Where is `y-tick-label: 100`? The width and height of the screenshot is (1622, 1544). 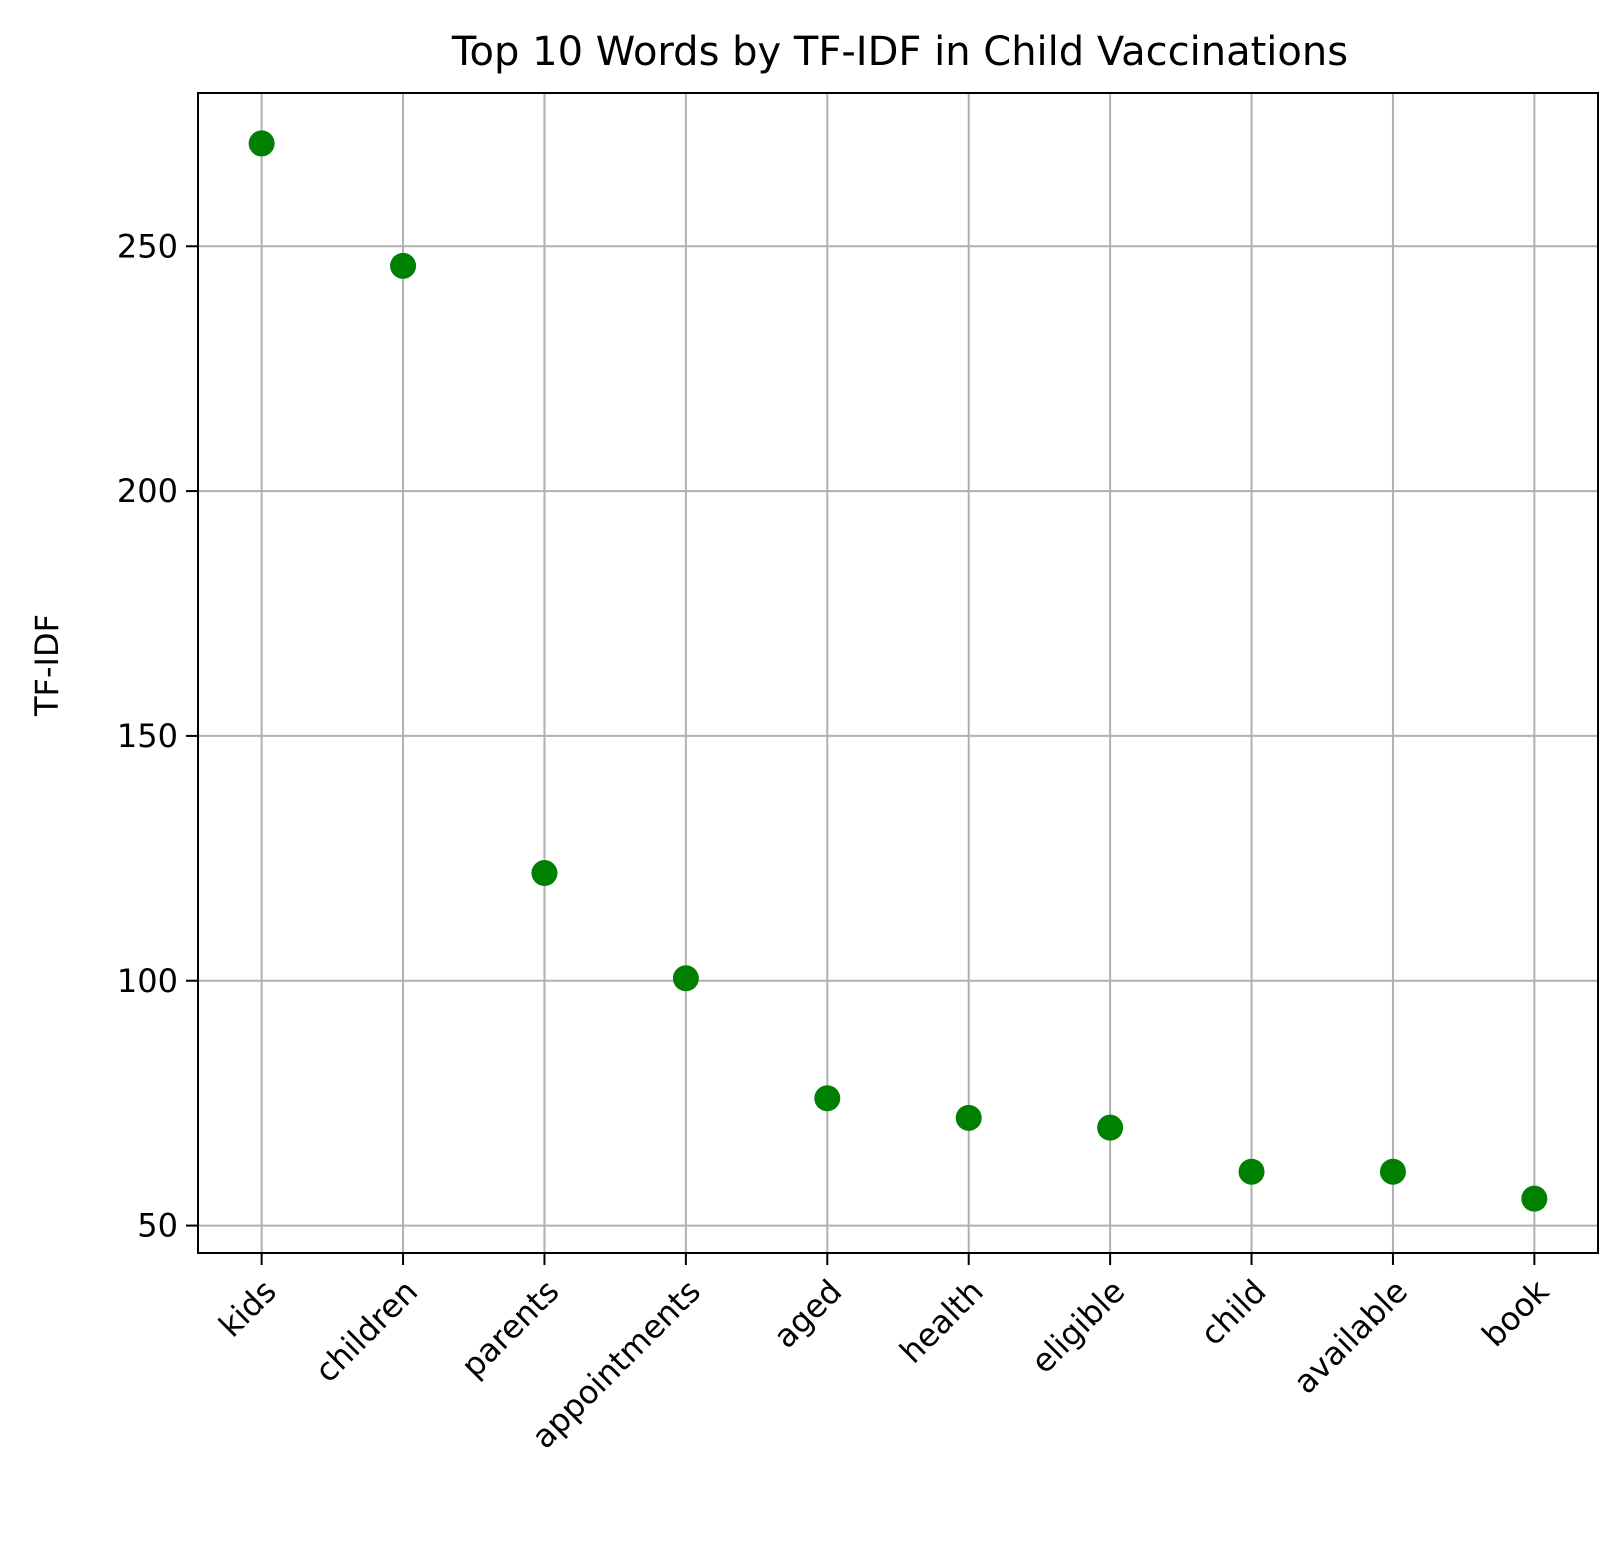
y-tick-label: 100 is located at coordinates (147, 981).